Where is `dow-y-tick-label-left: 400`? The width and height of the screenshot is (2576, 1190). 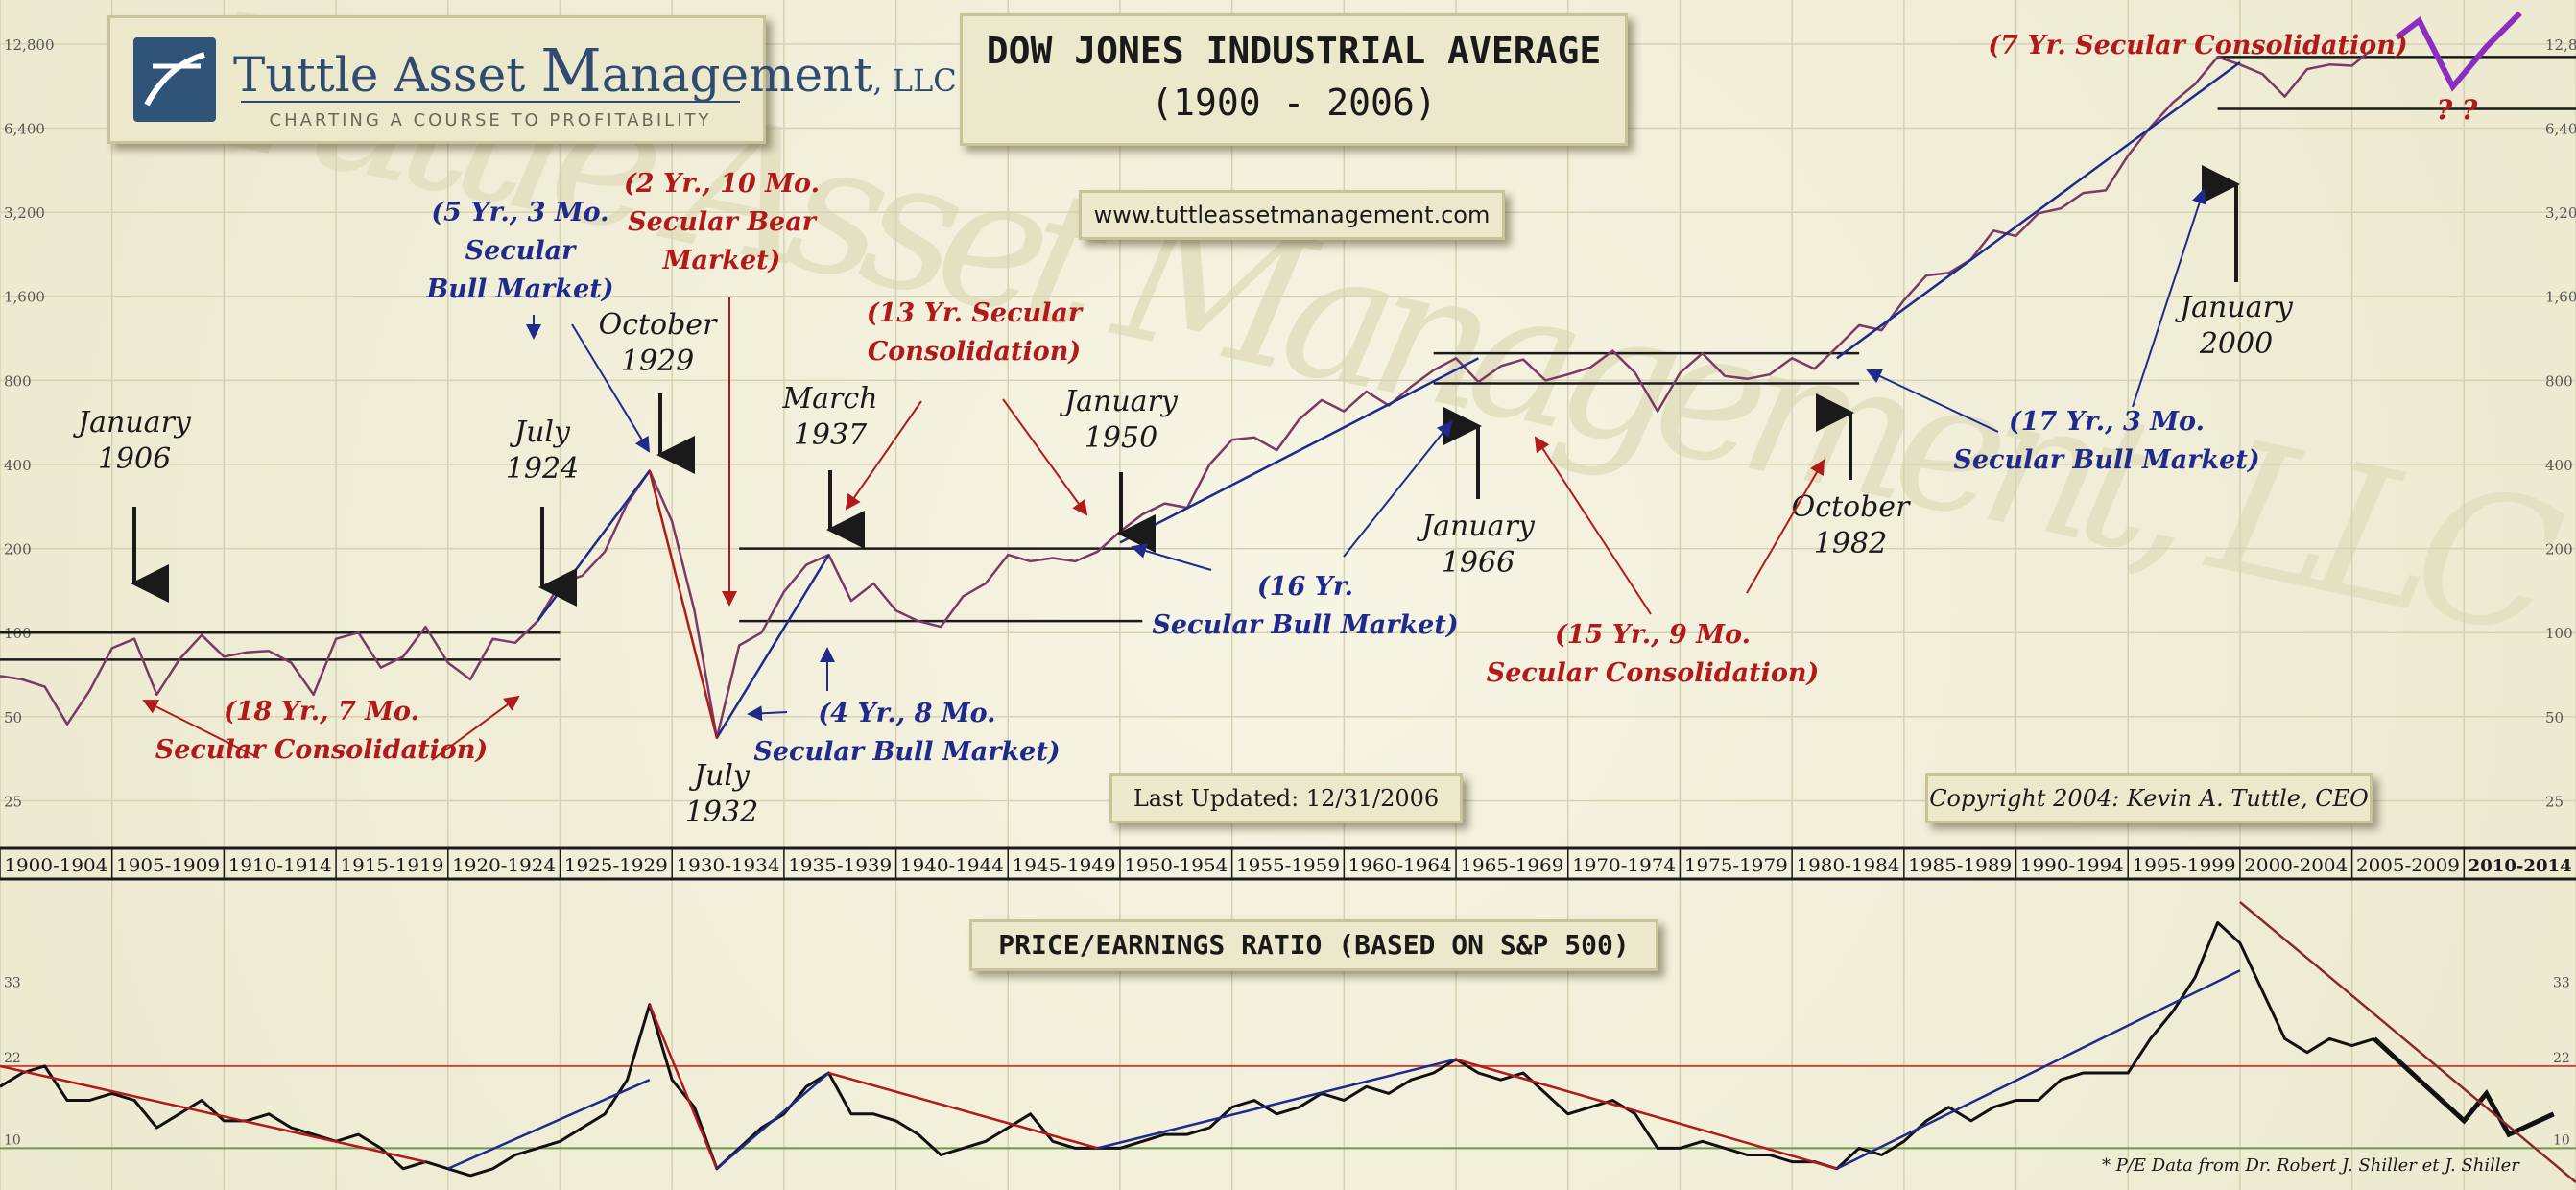
dow-y-tick-label-left: 400 is located at coordinates (18, 466).